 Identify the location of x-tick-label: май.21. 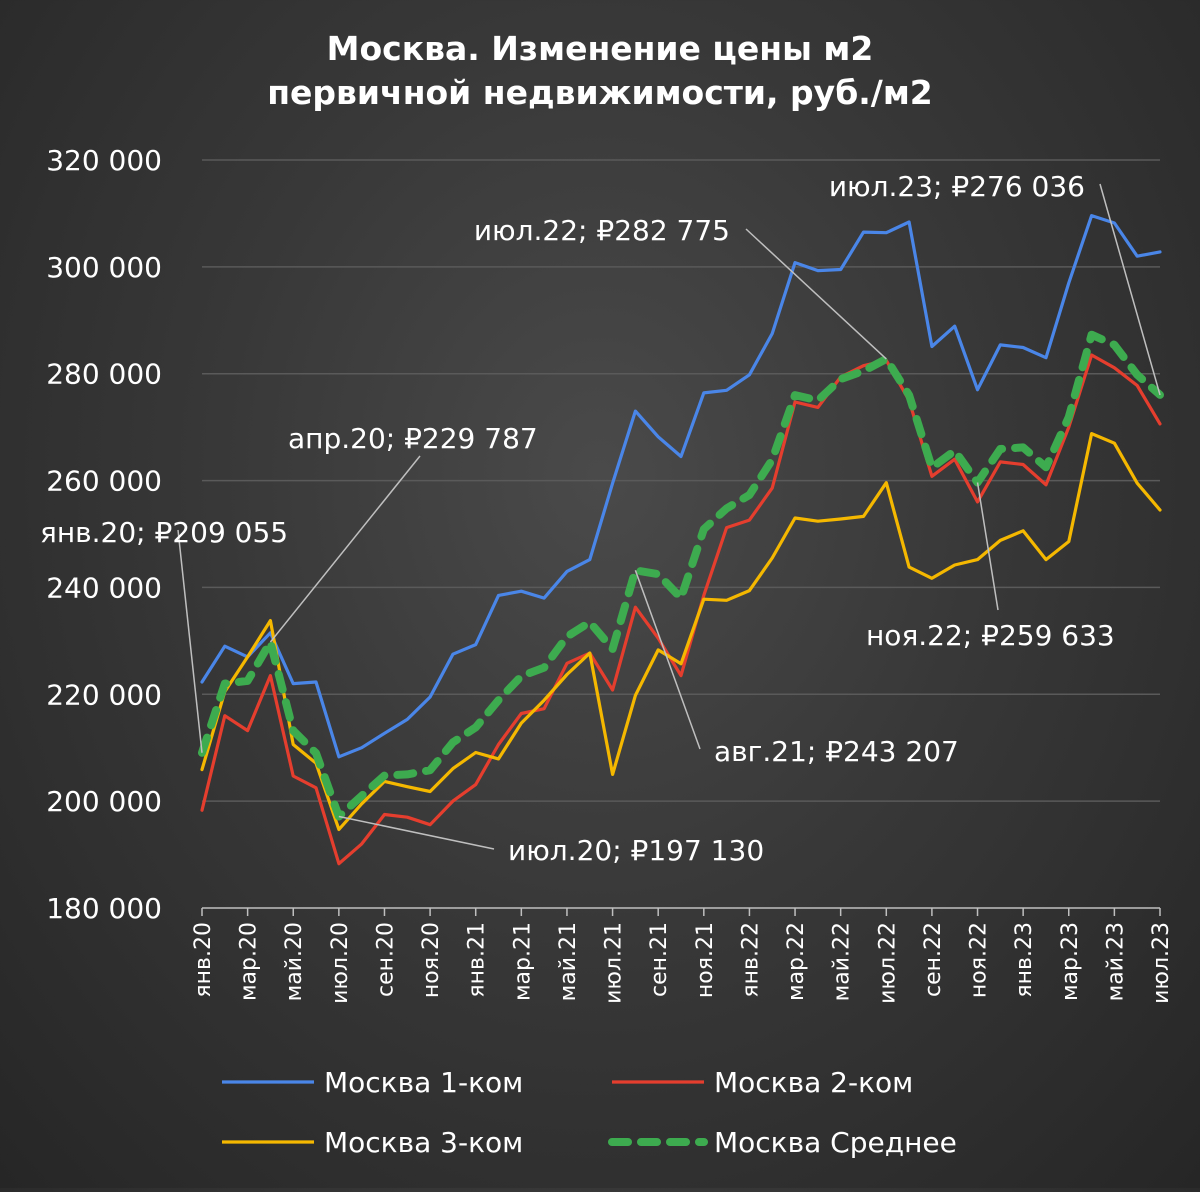
(568, 961).